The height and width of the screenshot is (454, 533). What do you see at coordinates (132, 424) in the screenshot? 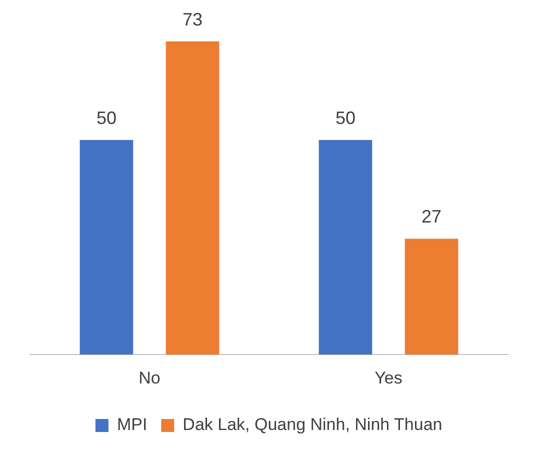
I see `legend-label: MPI` at bounding box center [132, 424].